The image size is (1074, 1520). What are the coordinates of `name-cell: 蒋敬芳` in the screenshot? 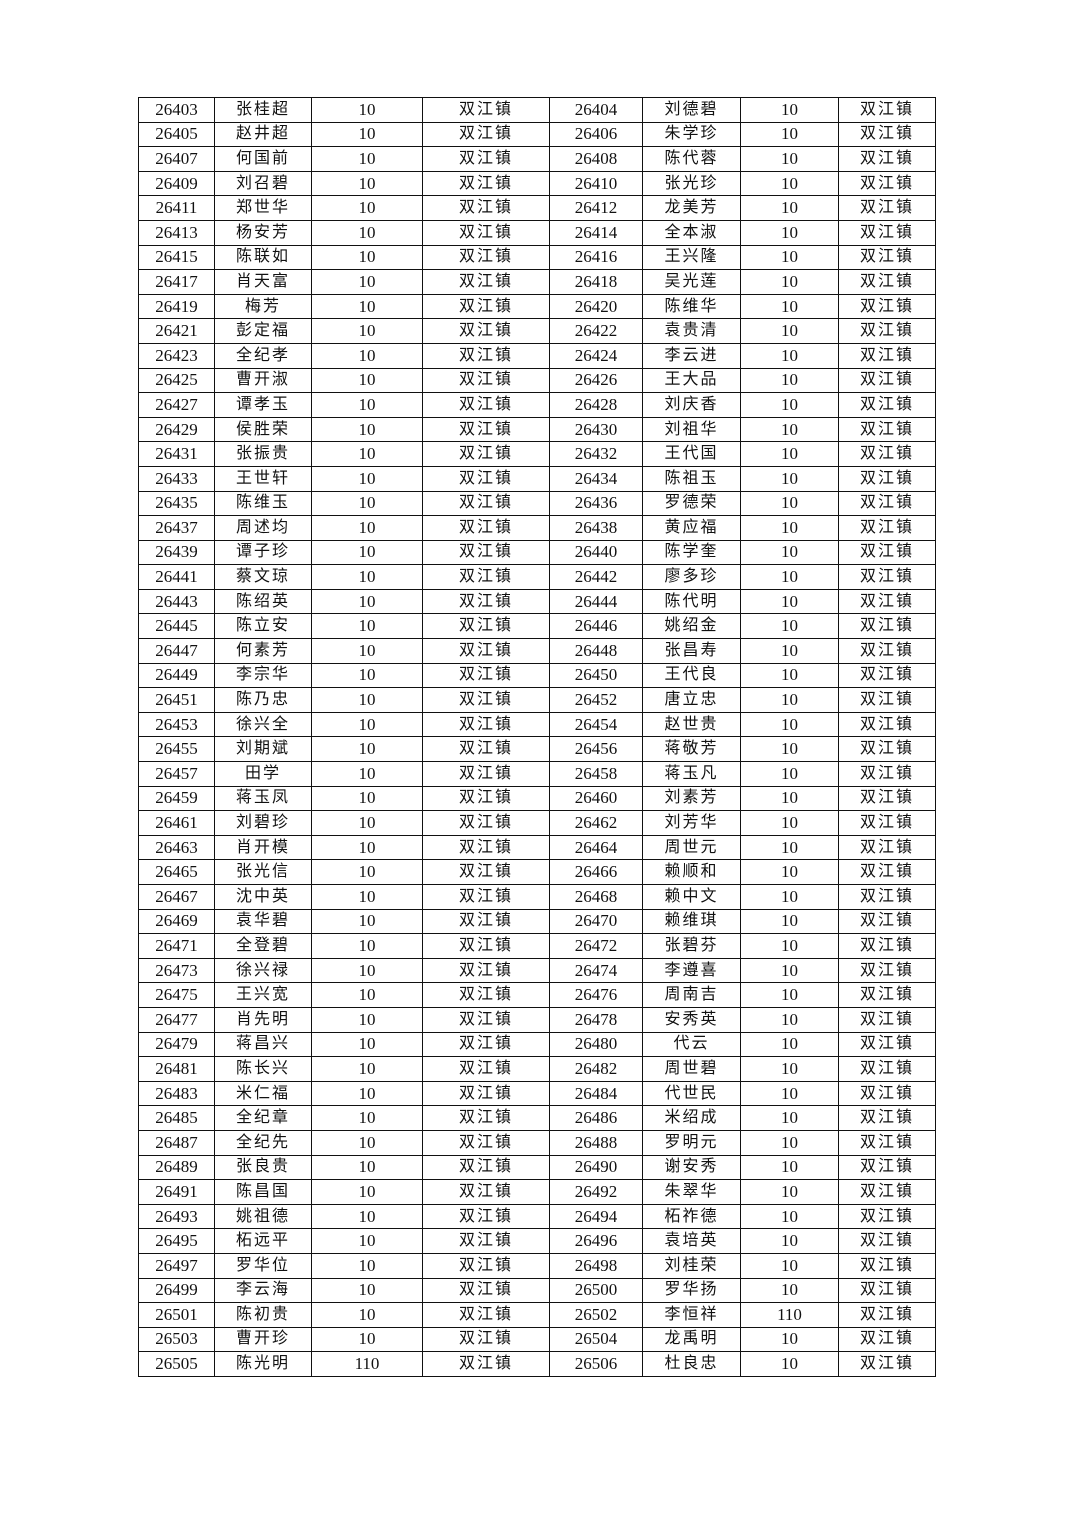 It's located at (691, 749).